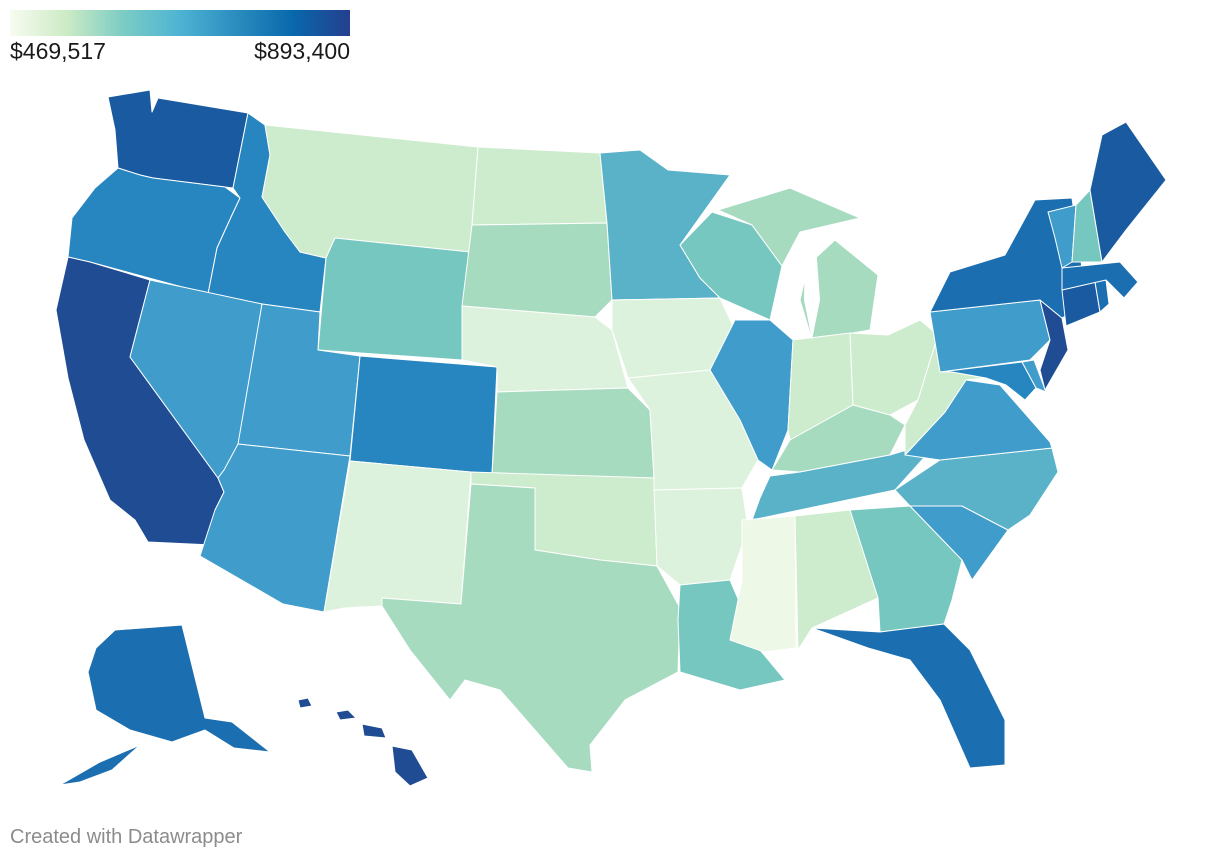  What do you see at coordinates (165, 705) in the screenshot?
I see `state-alaska` at bounding box center [165, 705].